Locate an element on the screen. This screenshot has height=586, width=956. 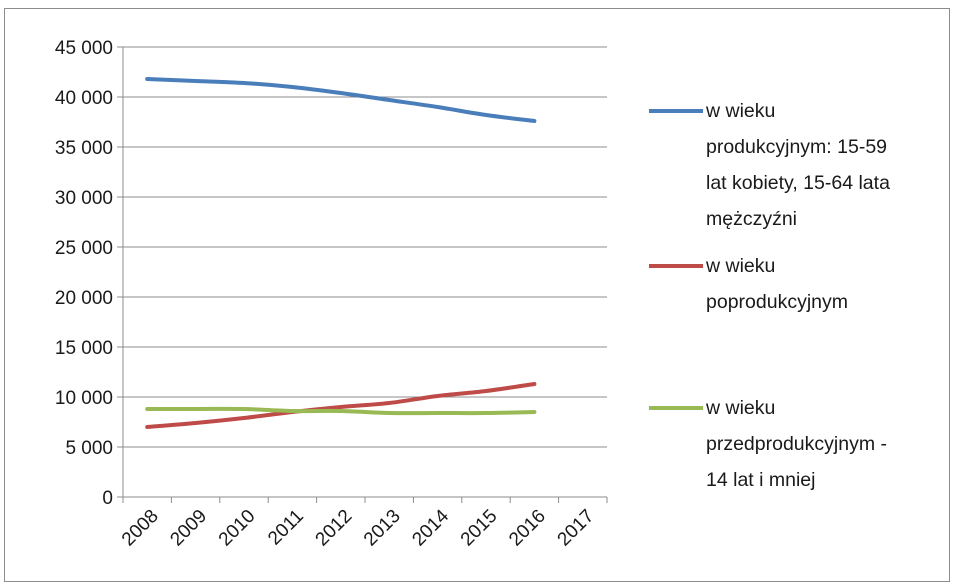
legend-label-0: produkcyjnym: 15-59 is located at coordinates (796, 147).